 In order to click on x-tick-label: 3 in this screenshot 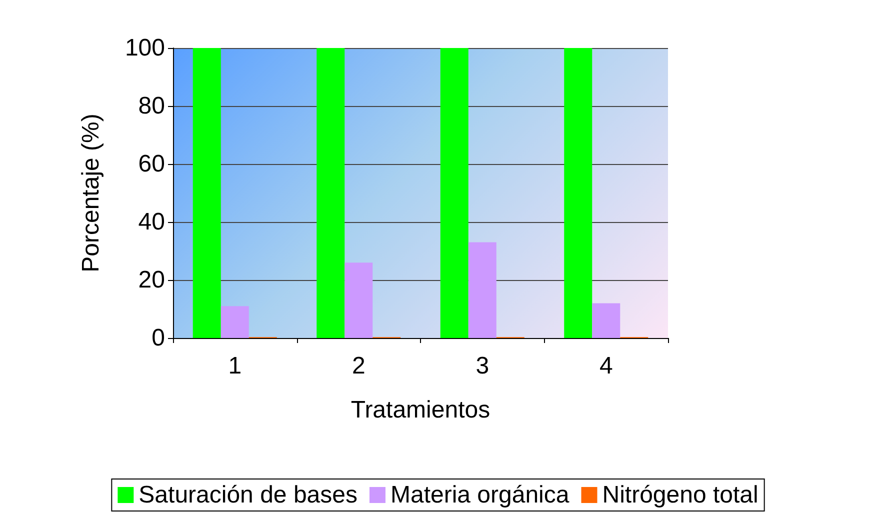, I will do `click(483, 366)`.